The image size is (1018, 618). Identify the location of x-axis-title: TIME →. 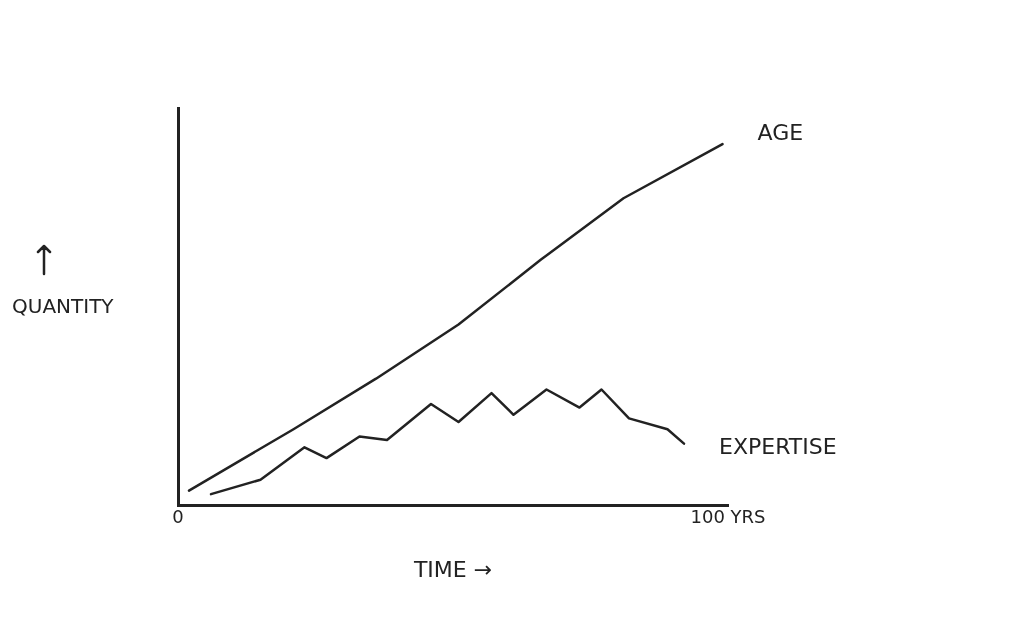
(452, 569).